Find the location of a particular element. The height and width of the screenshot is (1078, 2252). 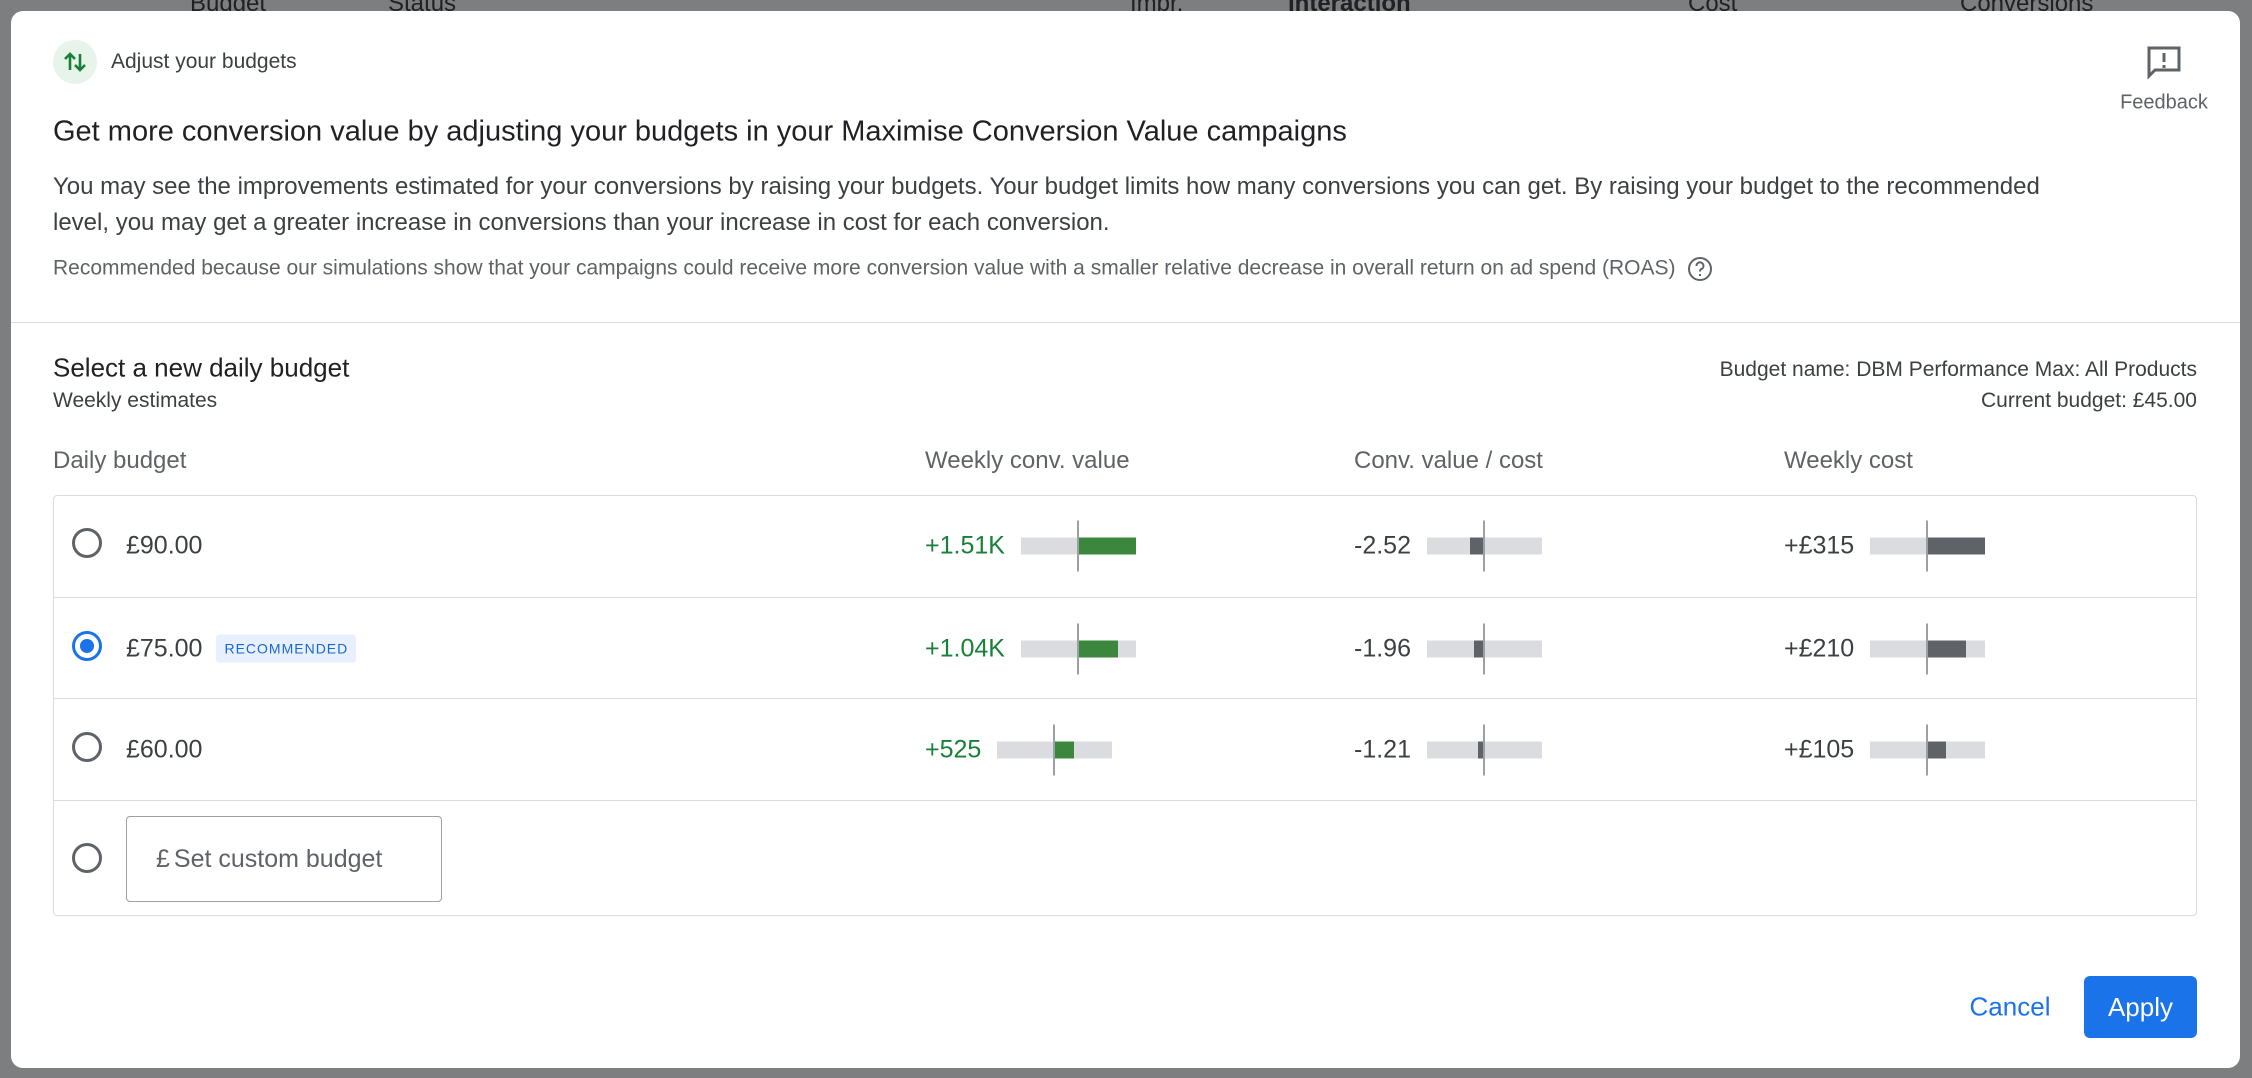

budget-row: £75.00 RECOMMENDED +1.04K -1.96 +£210 is located at coordinates (1125, 648).